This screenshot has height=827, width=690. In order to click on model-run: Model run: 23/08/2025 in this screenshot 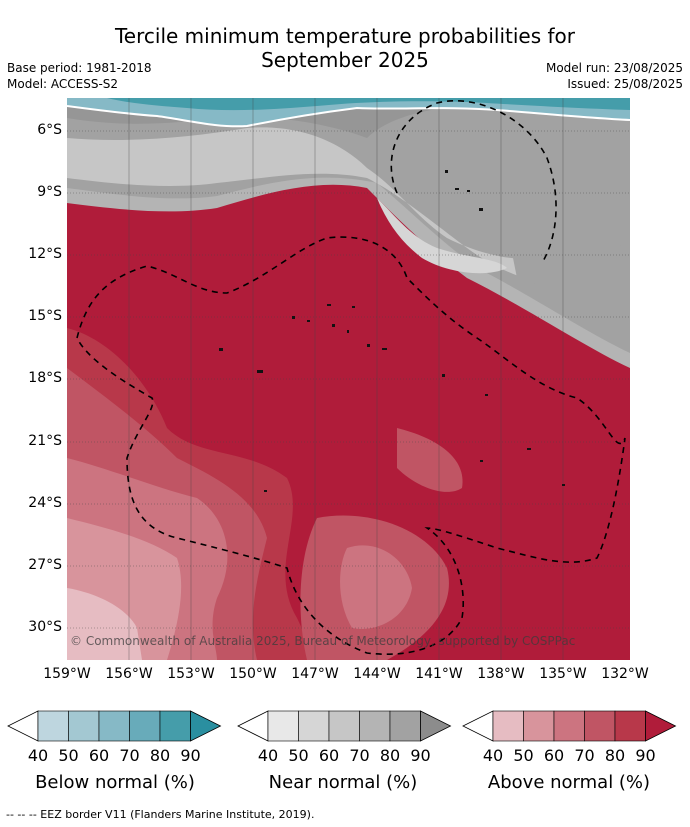, I will do `click(614, 68)`.